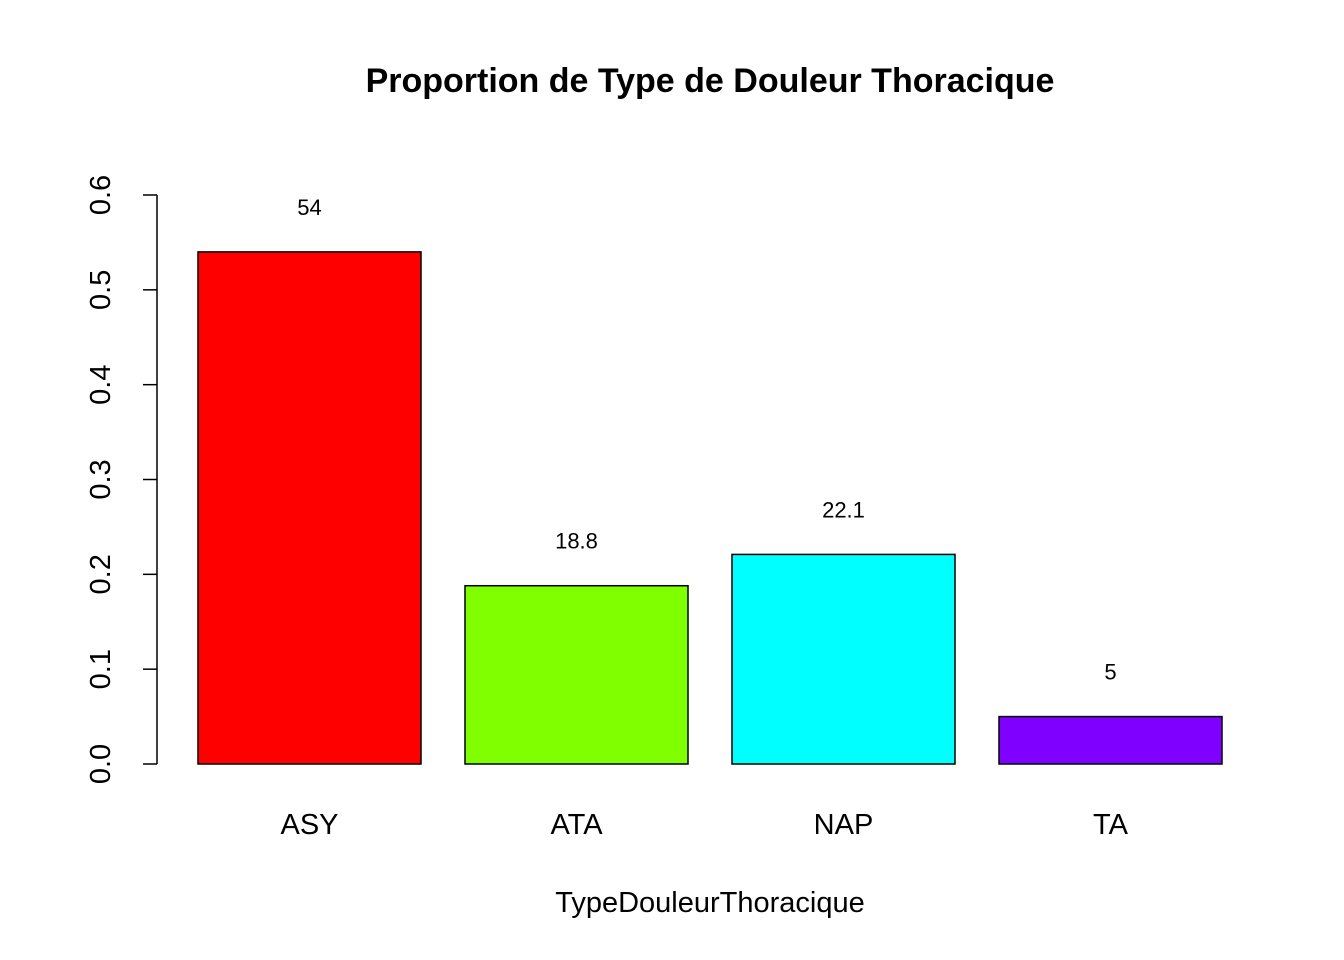 The image size is (1344, 960). I want to click on y-tick-label: 0.2, so click(101, 574).